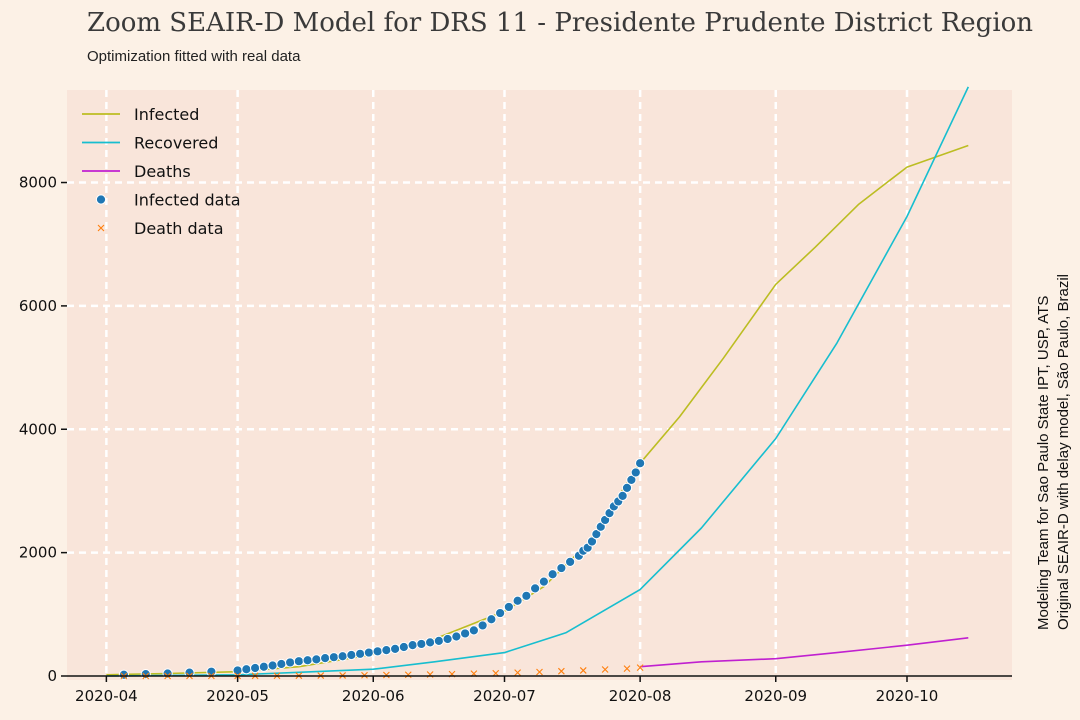 The height and width of the screenshot is (720, 1080). I want to click on y-tick-label-4: 8000, so click(38, 183).